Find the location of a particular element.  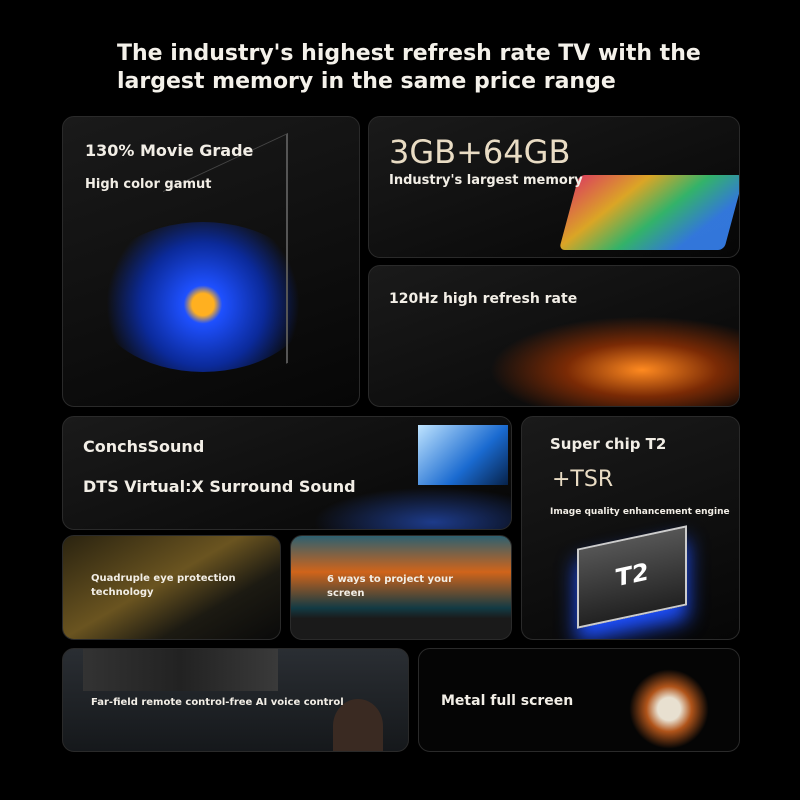

astronaut-image is located at coordinates (669, 709).